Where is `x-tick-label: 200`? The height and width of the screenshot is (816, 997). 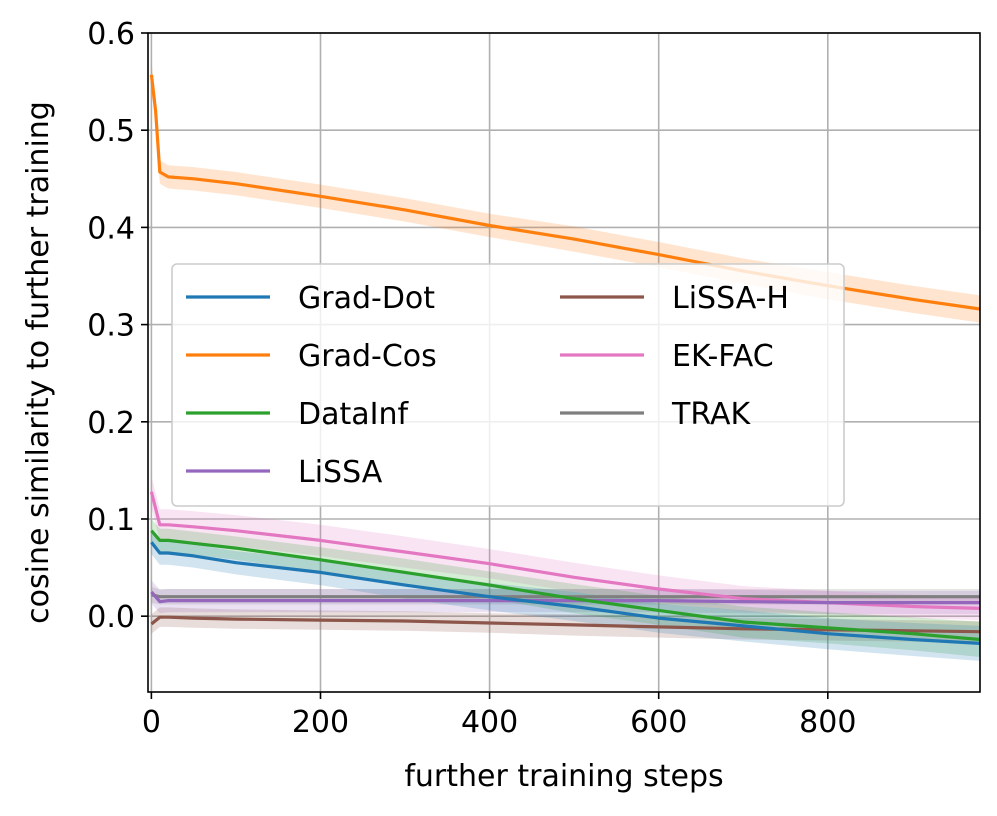
x-tick-label: 200 is located at coordinates (320, 722).